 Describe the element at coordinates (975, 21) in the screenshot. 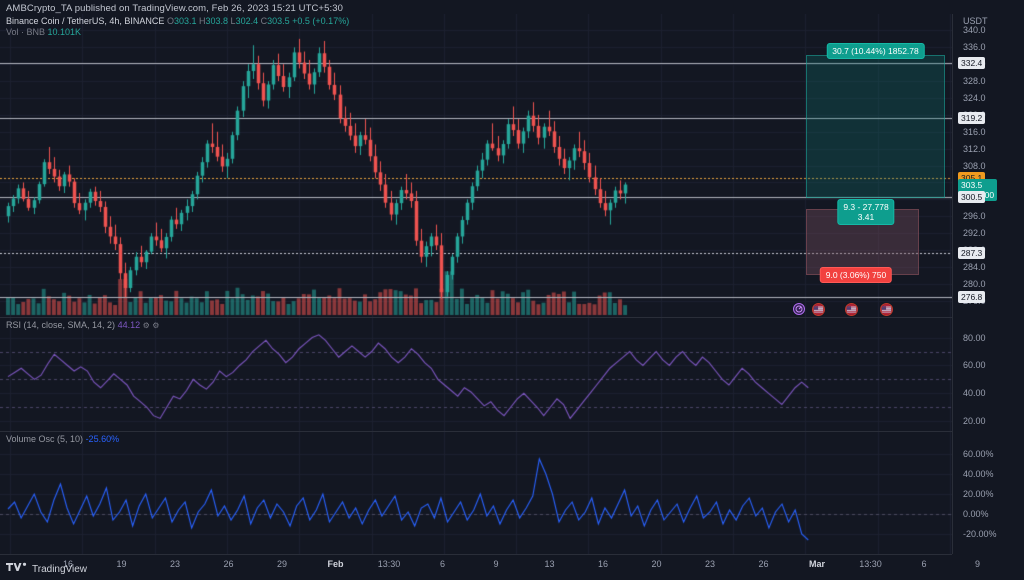

I see `price-axis-unit: USDT` at that location.